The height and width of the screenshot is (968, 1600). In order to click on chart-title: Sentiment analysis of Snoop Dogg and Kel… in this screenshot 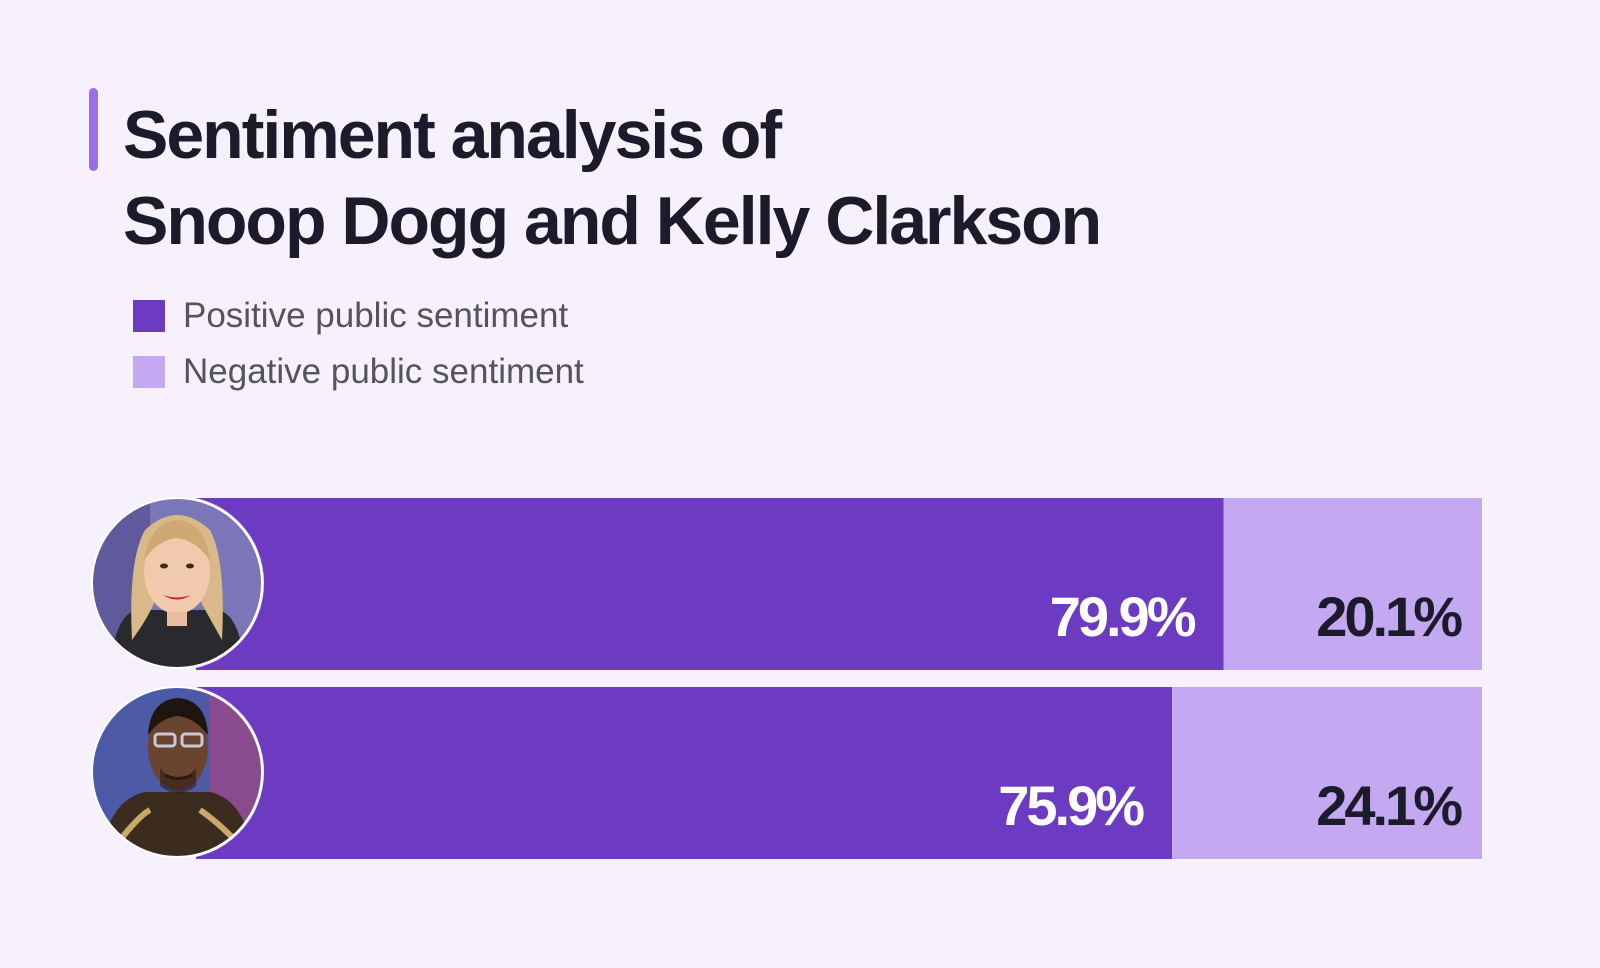, I will do `click(612, 178)`.